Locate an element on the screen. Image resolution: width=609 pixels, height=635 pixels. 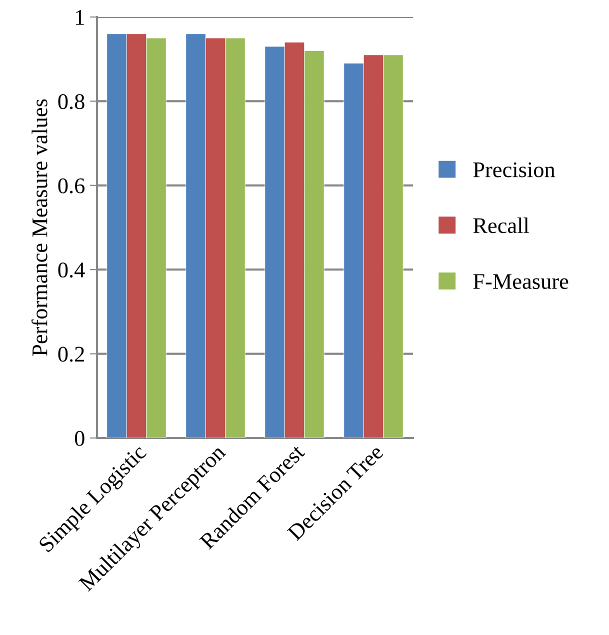
y-tick-label: 0.4 is located at coordinates (71, 270).